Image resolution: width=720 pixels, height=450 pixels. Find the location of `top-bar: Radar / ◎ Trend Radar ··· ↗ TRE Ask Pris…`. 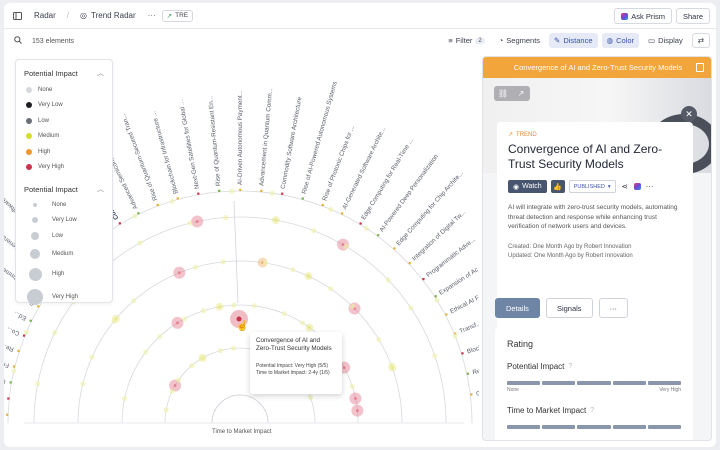

top-bar: Radar / ◎ Trend Radar ··· ↗ TRE Ask Pris… is located at coordinates (360, 16).